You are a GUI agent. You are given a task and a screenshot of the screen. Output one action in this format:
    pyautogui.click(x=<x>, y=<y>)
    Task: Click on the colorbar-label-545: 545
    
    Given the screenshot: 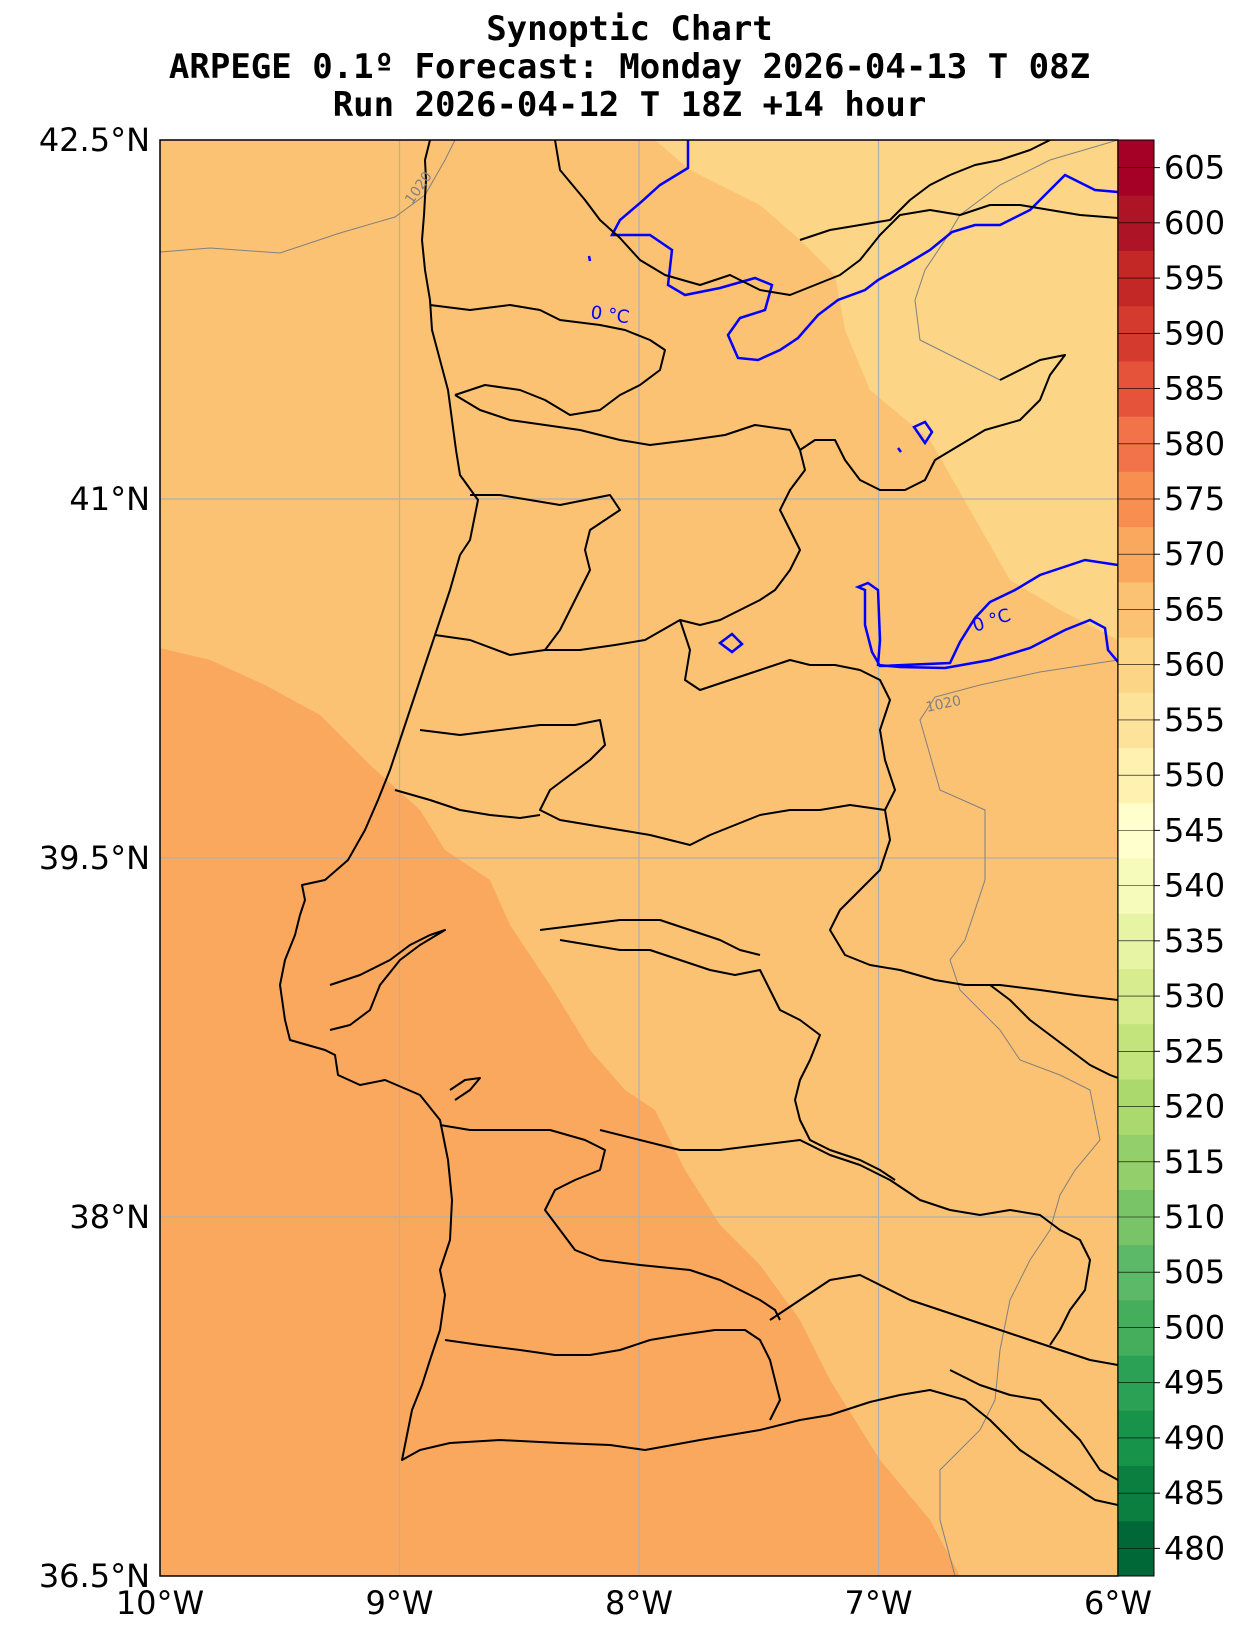 What is the action you would take?
    pyautogui.click(x=1194, y=830)
    